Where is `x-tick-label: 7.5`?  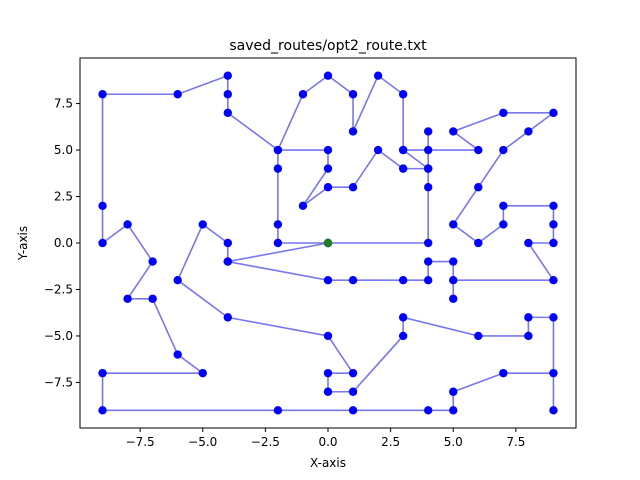 x-tick-label: 7.5 is located at coordinates (515, 442).